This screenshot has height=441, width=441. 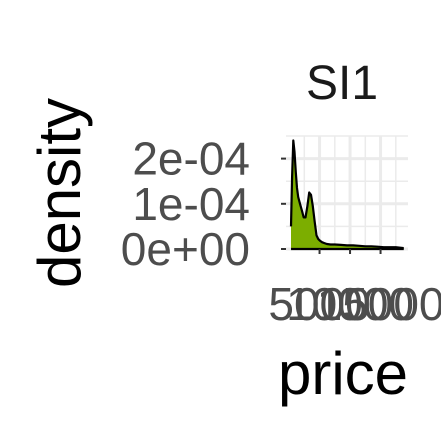 What do you see at coordinates (59, 193) in the screenshot?
I see `y-axis-title: density` at bounding box center [59, 193].